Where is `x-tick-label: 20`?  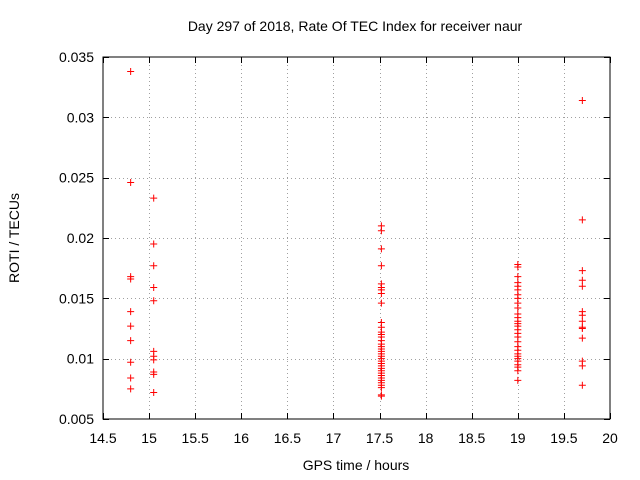
x-tick-label: 20 is located at coordinates (610, 438).